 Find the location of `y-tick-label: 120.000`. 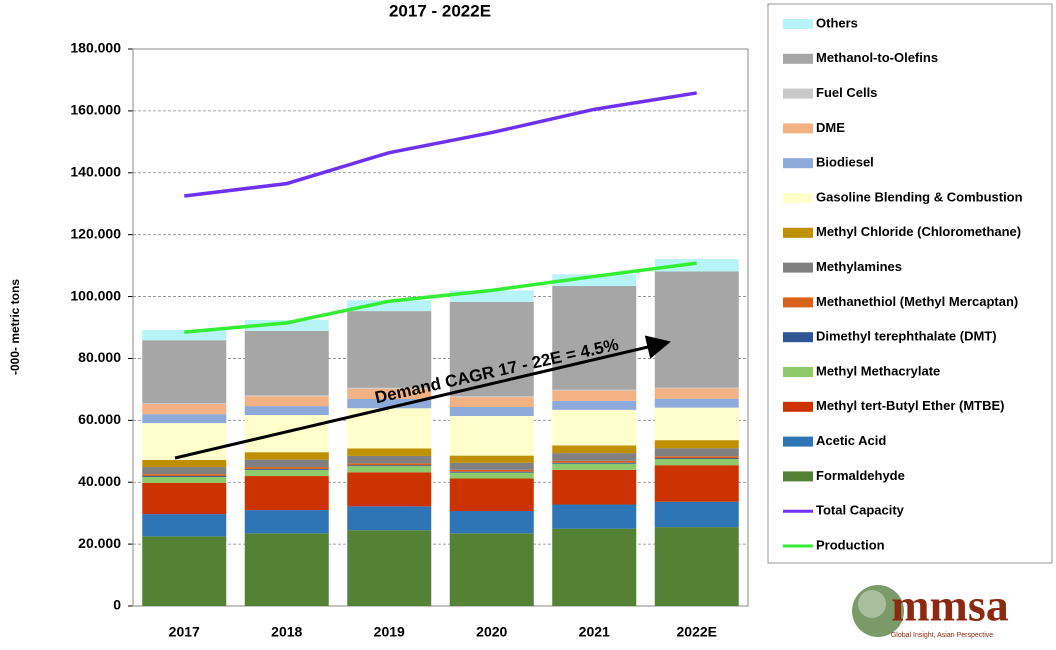

y-tick-label: 120.000 is located at coordinates (95, 233).